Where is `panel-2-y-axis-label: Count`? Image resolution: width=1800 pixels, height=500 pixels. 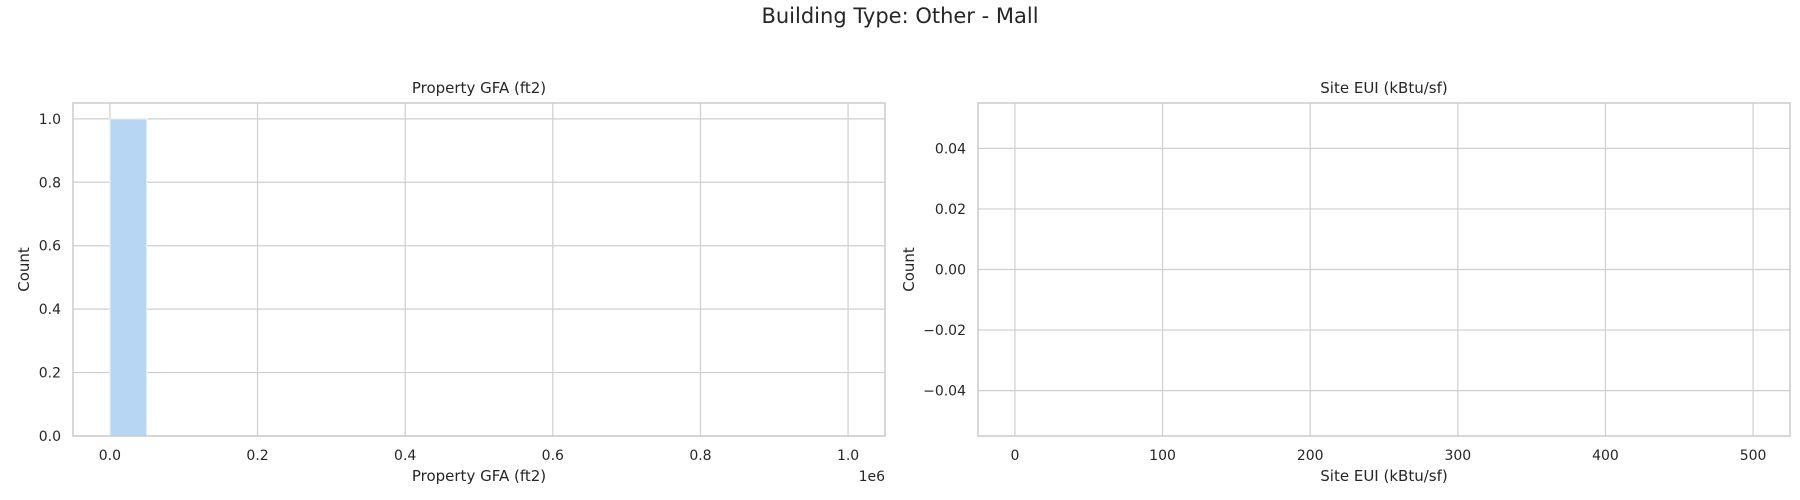 panel-2-y-axis-label: Count is located at coordinates (909, 269).